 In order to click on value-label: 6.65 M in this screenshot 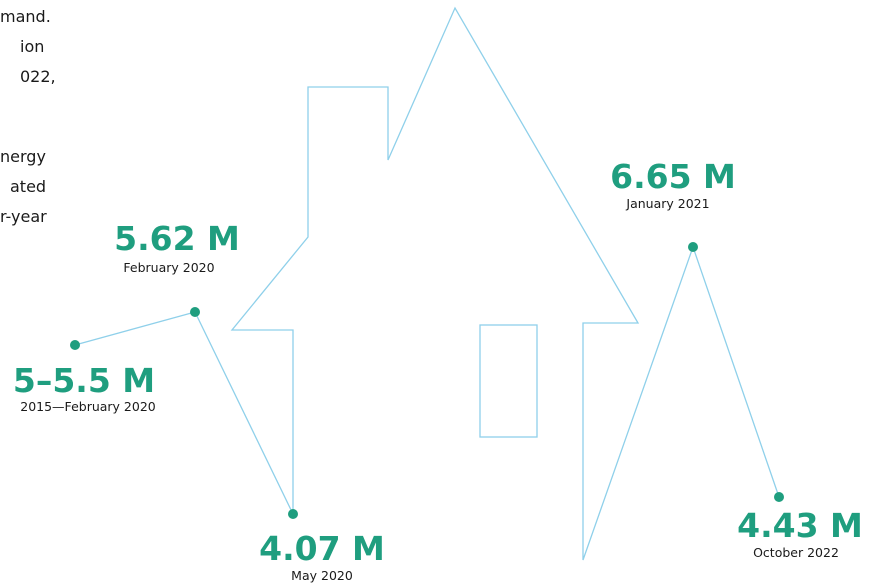, I will do `click(673, 176)`.